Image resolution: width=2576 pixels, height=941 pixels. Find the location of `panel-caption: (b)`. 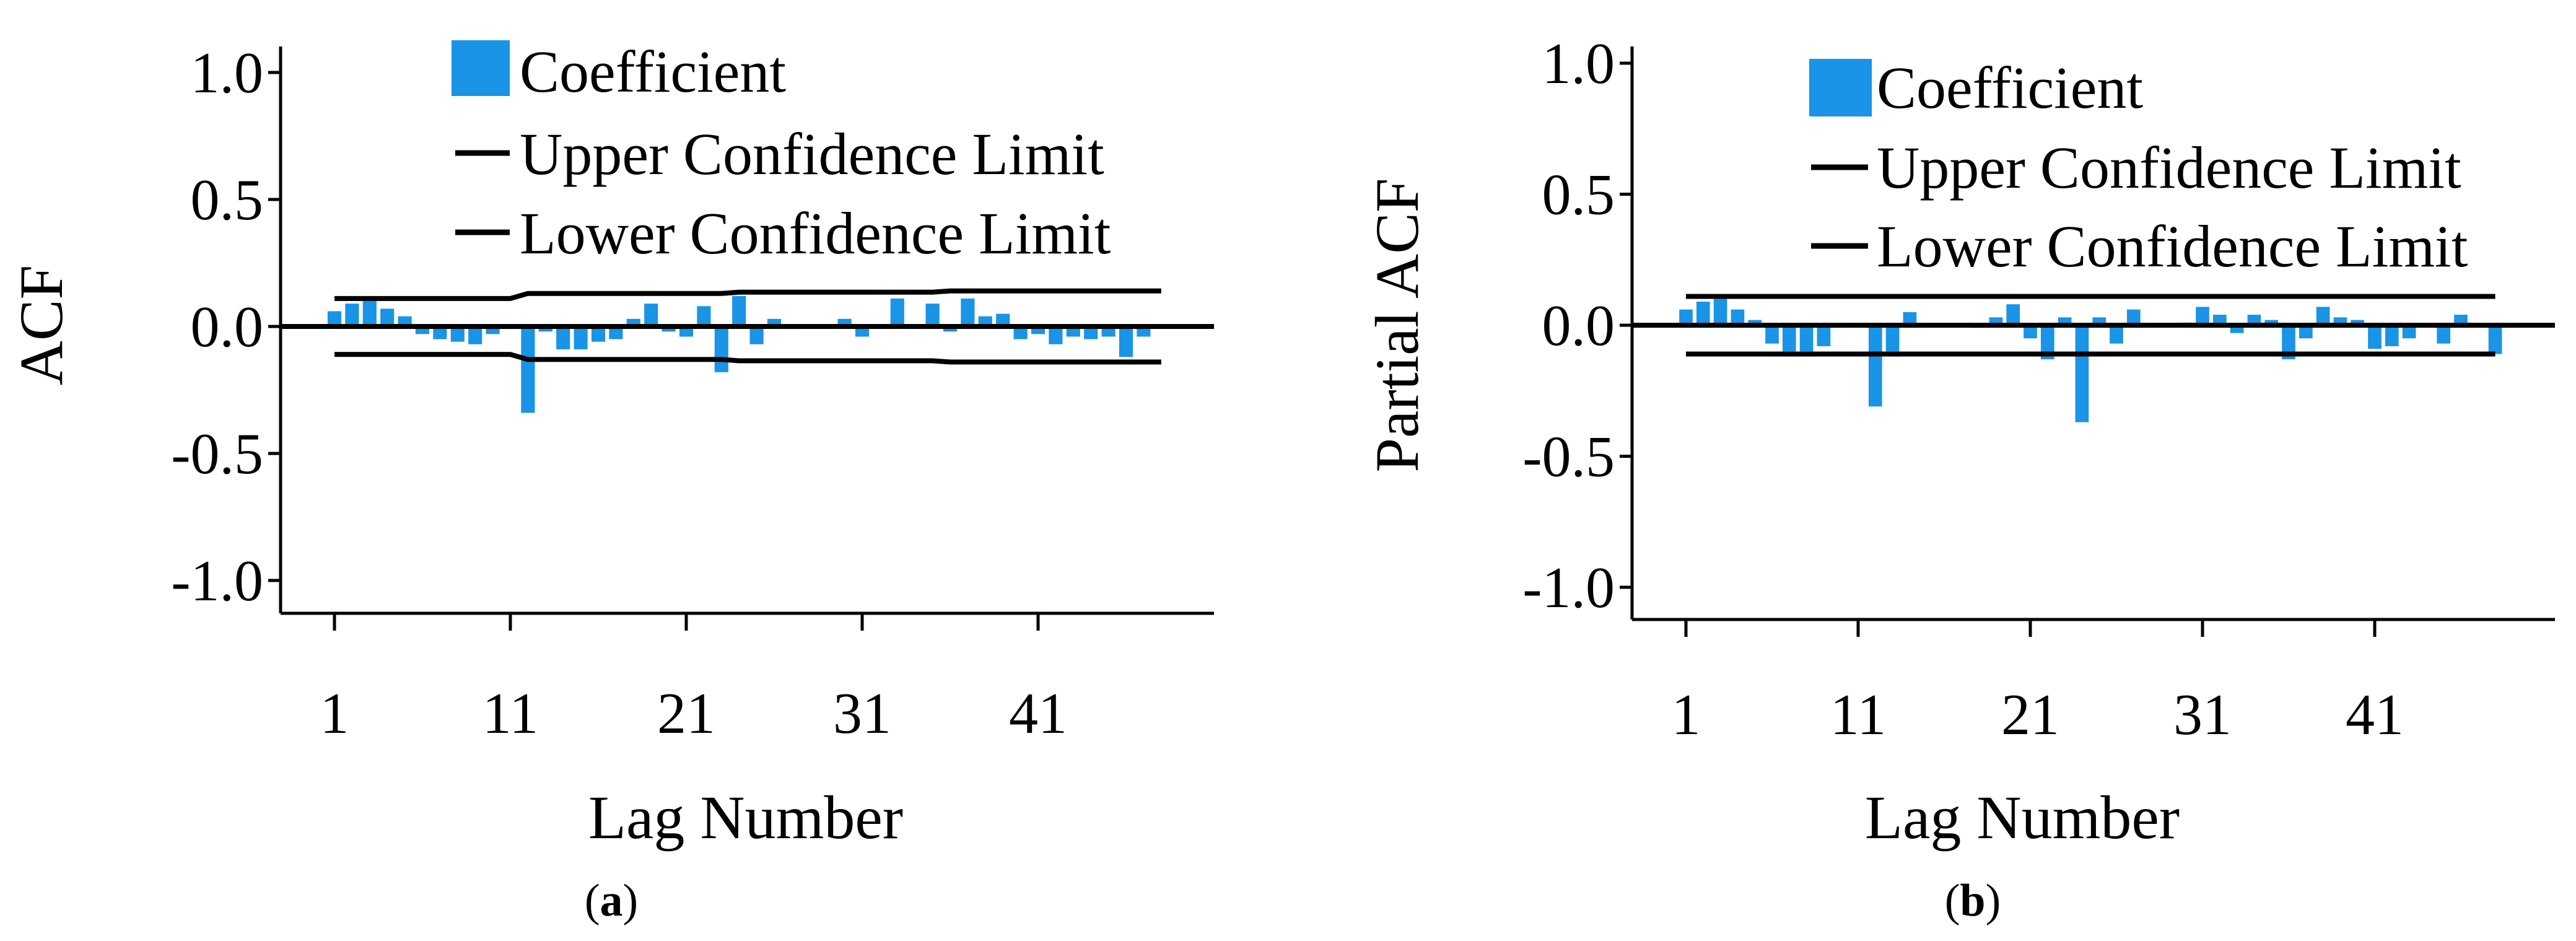

panel-caption: (b) is located at coordinates (1973, 900).